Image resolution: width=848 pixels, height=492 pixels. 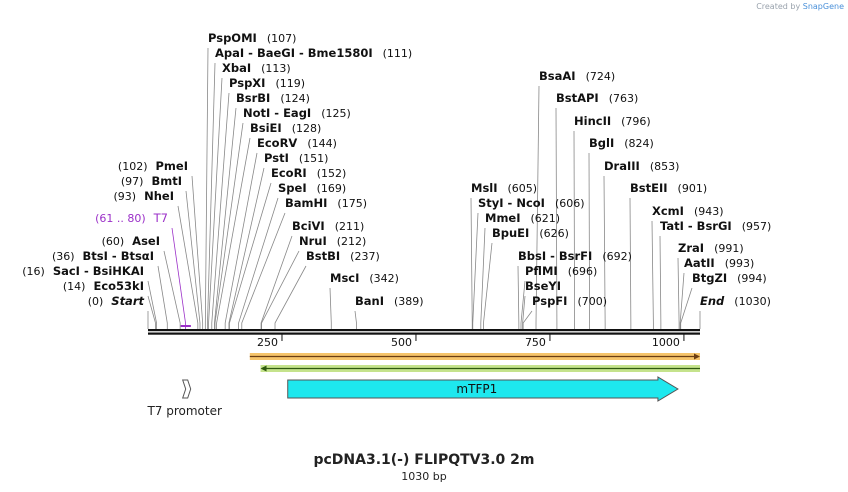 What do you see at coordinates (424, 460) in the screenshot?
I see `map-title: pcDNA3.1(-) FLIPQTV3.0 2m` at bounding box center [424, 460].